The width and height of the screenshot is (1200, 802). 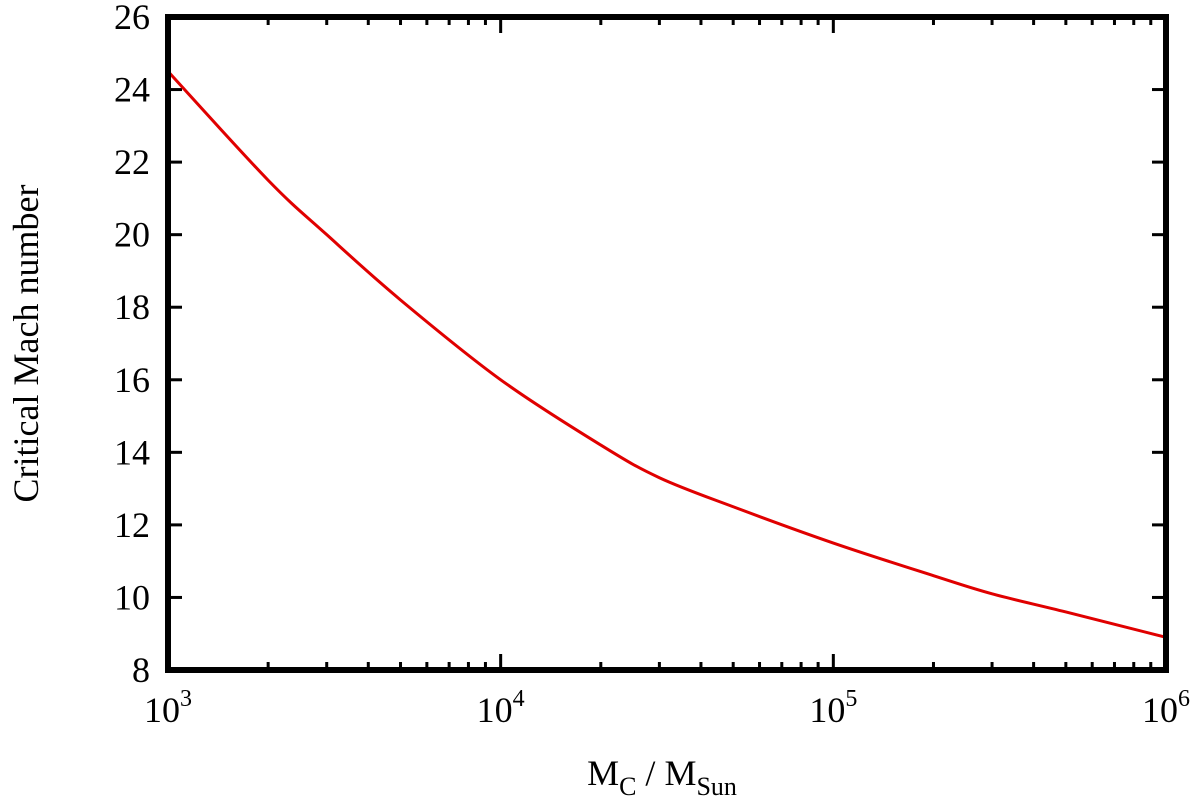 What do you see at coordinates (650, 773) in the screenshot?
I see `x-axis-title-sep: /` at bounding box center [650, 773].